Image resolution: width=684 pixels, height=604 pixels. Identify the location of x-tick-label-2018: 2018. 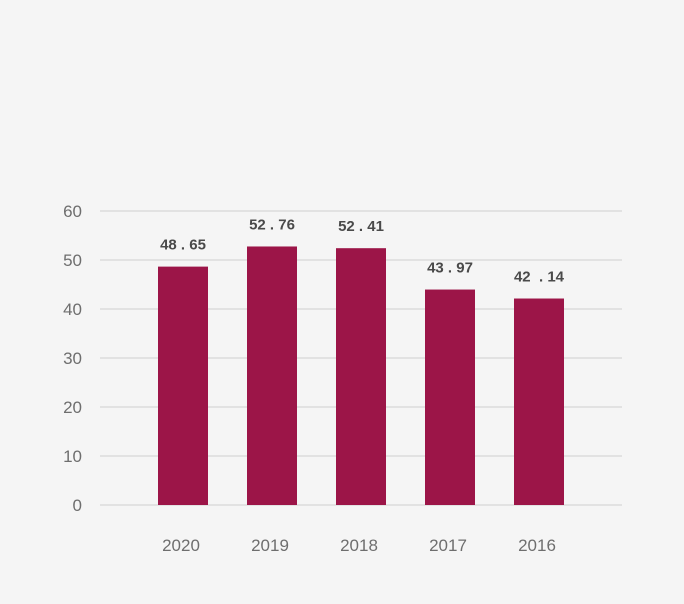
(359, 545).